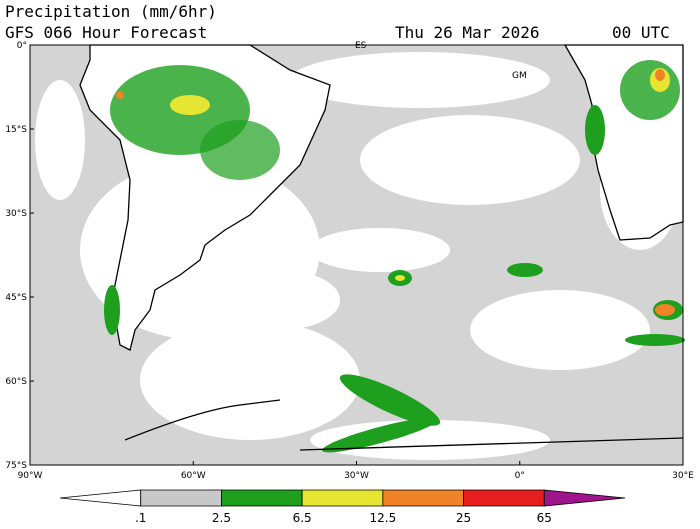 This screenshot has height=529, width=700. What do you see at coordinates (544, 518) in the screenshot?
I see `colorbar-label: 65` at bounding box center [544, 518].